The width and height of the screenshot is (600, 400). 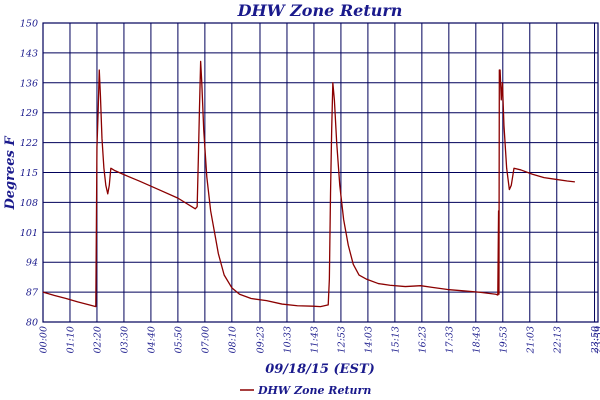 What do you see at coordinates (232, 339) in the screenshot?
I see `x-tick-label: 08:10` at bounding box center [232, 339].